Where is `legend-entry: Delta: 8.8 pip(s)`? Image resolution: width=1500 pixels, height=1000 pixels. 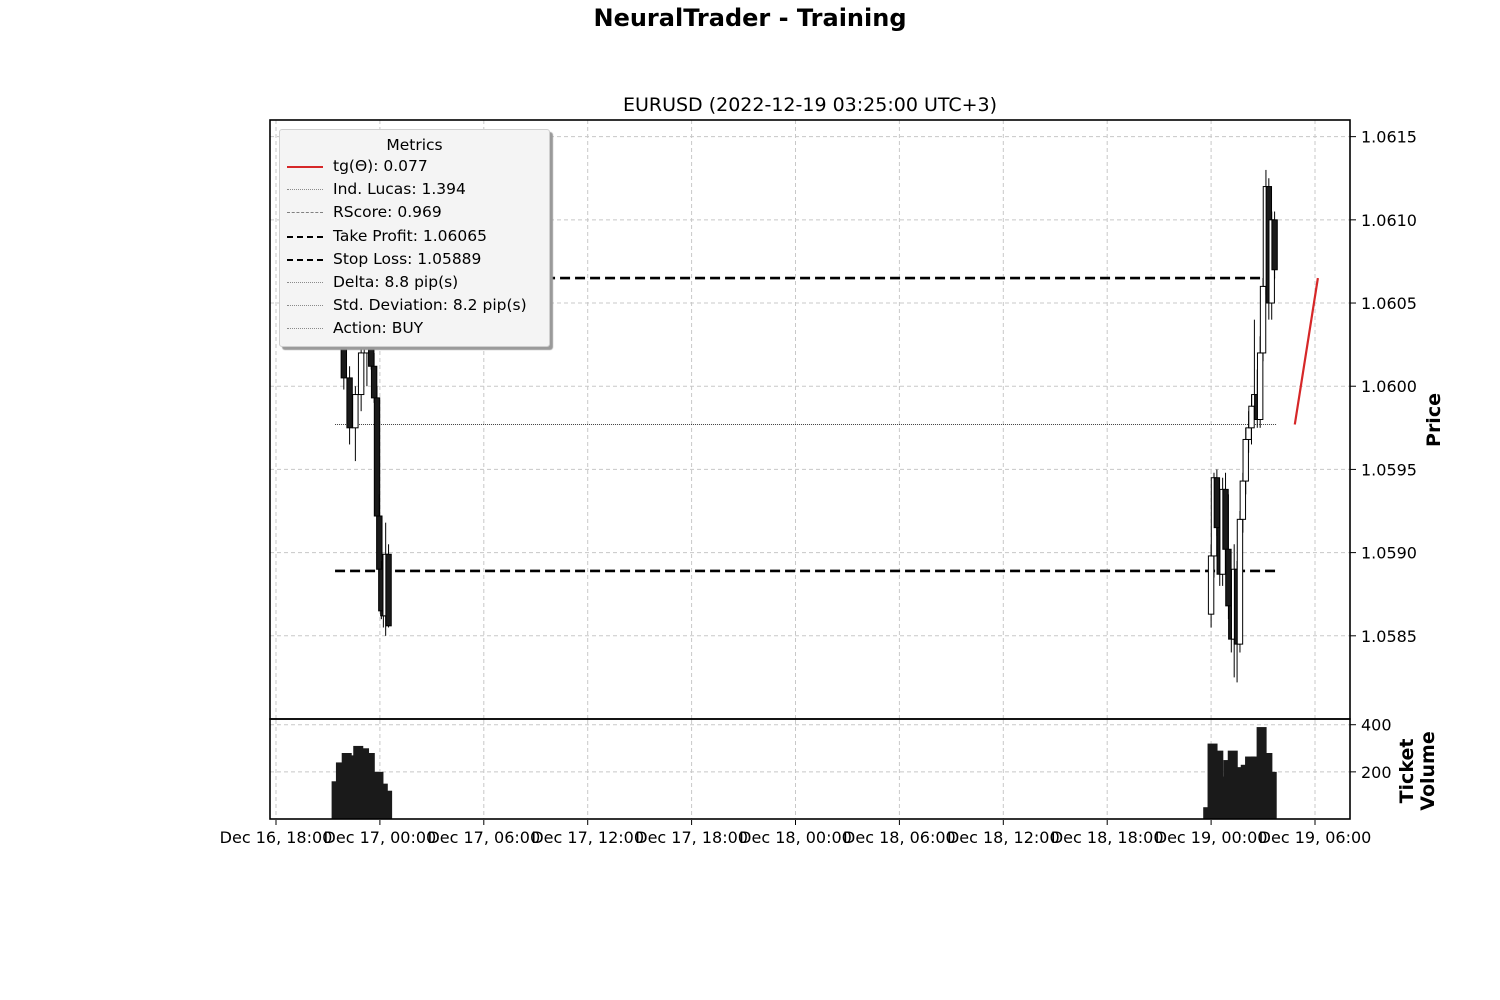
legend-entry: Delta: 8.8 pip(s) is located at coordinates (414, 282).